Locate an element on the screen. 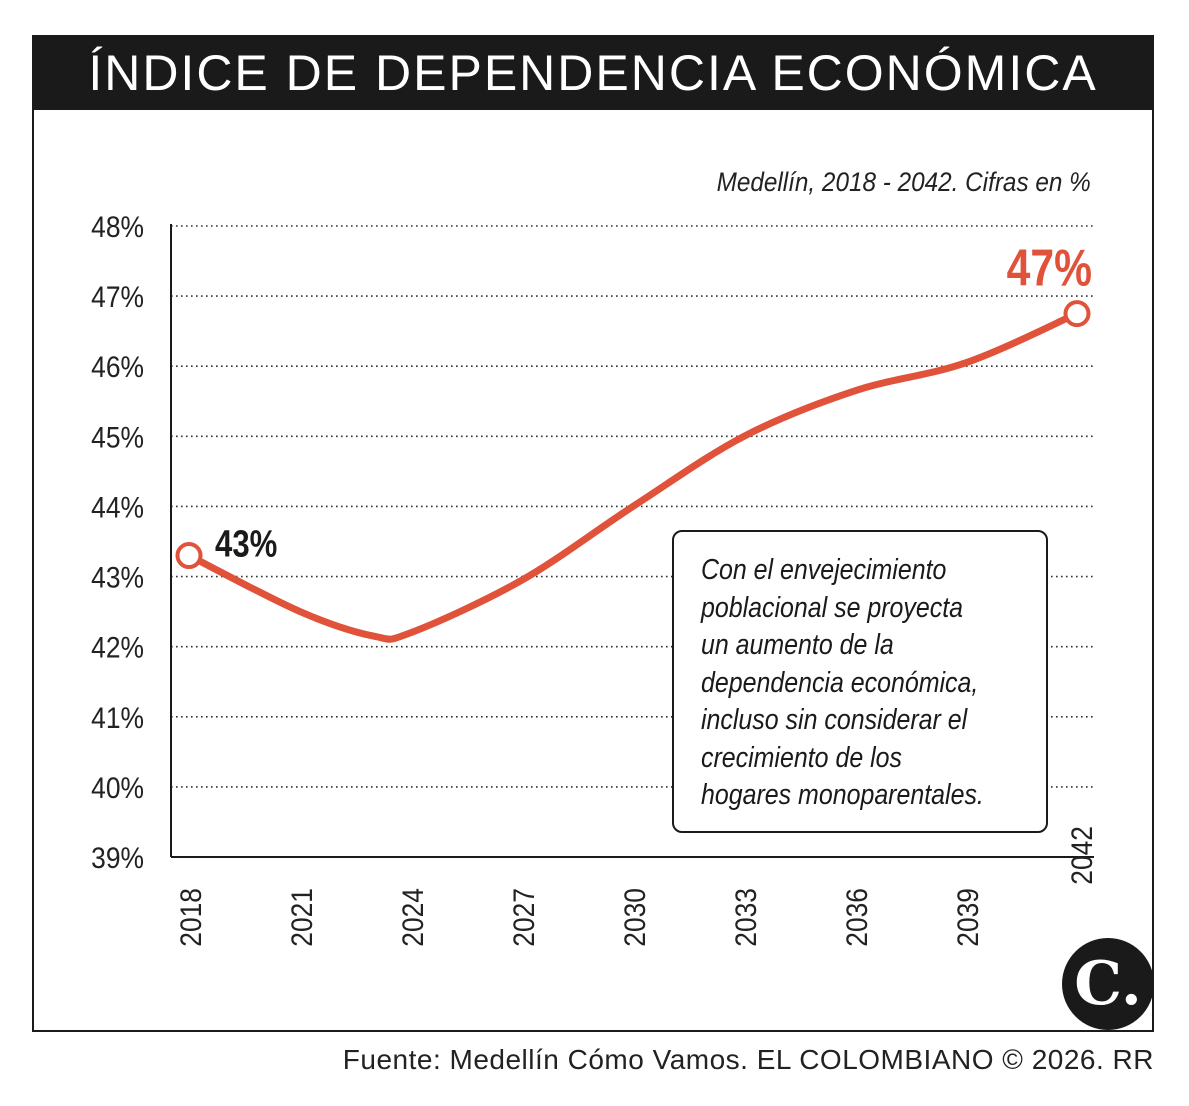 This screenshot has height=1106, width=1189. annotation-line: crecimiento de los is located at coordinates (801, 757).